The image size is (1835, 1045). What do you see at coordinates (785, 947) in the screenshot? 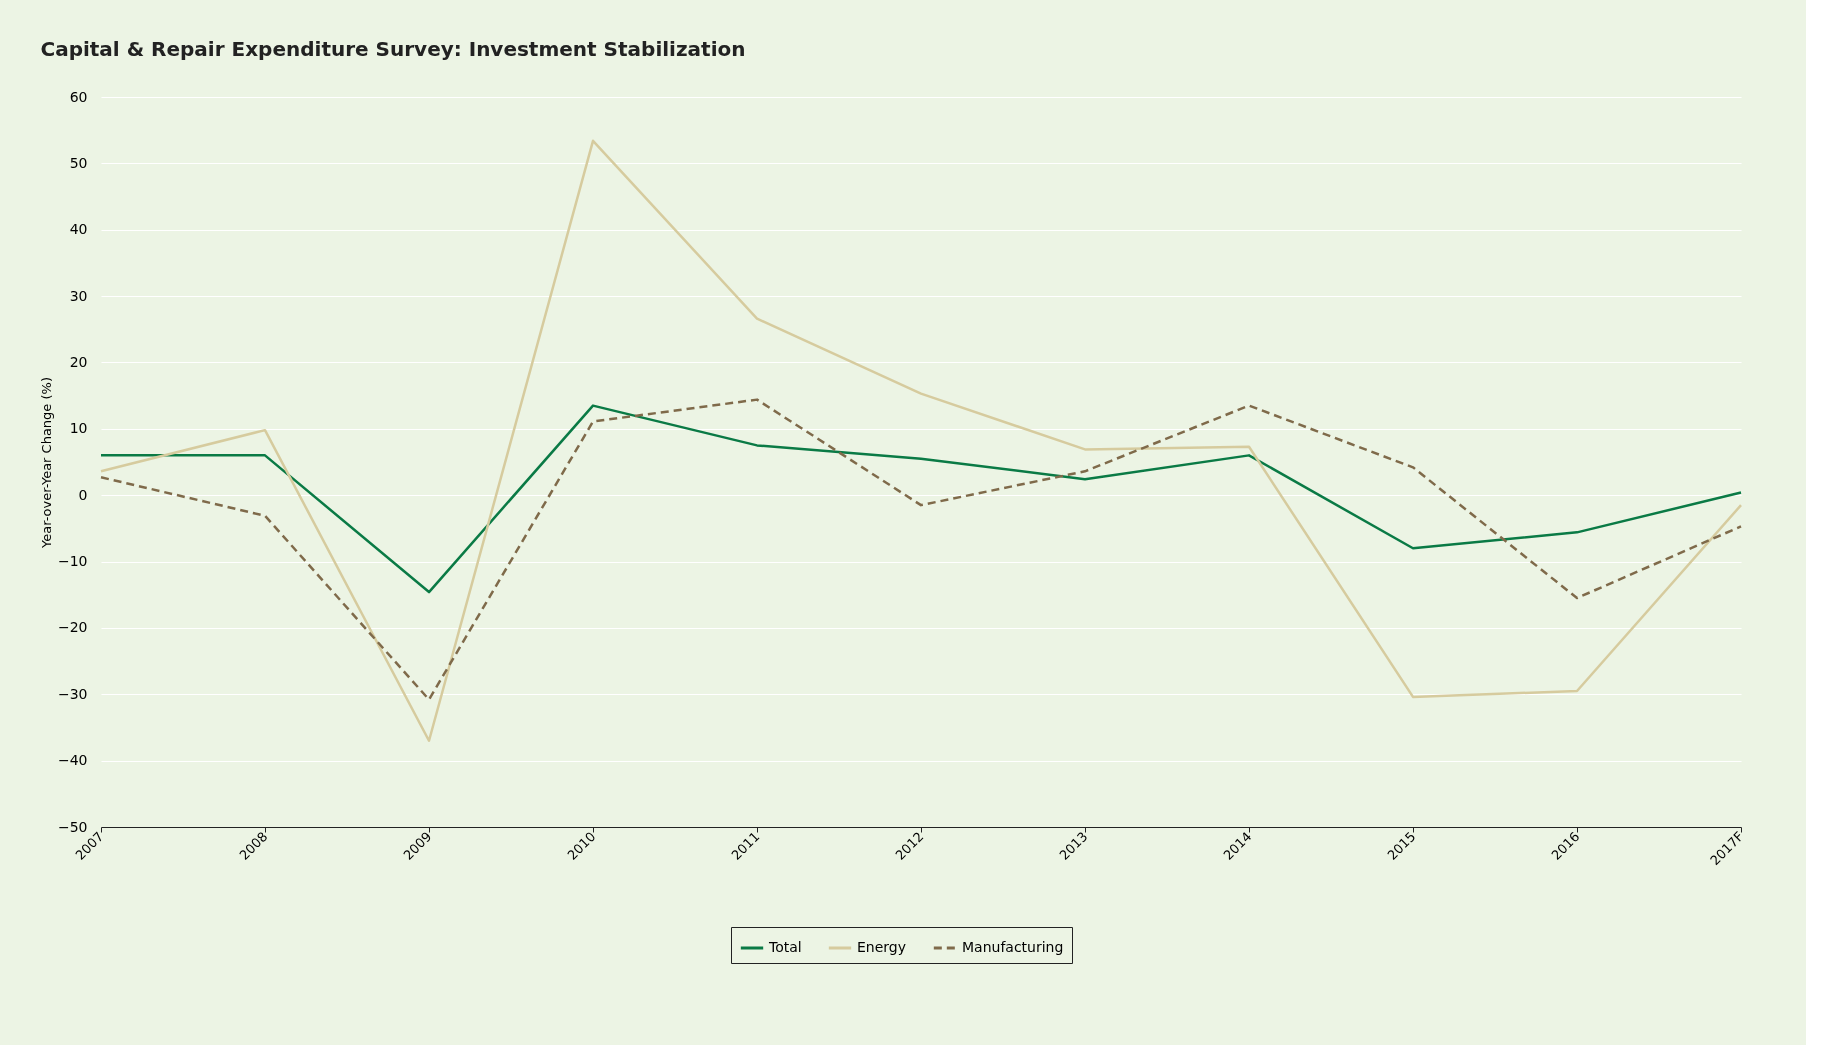
I see `legend-label: Total` at bounding box center [785, 947].